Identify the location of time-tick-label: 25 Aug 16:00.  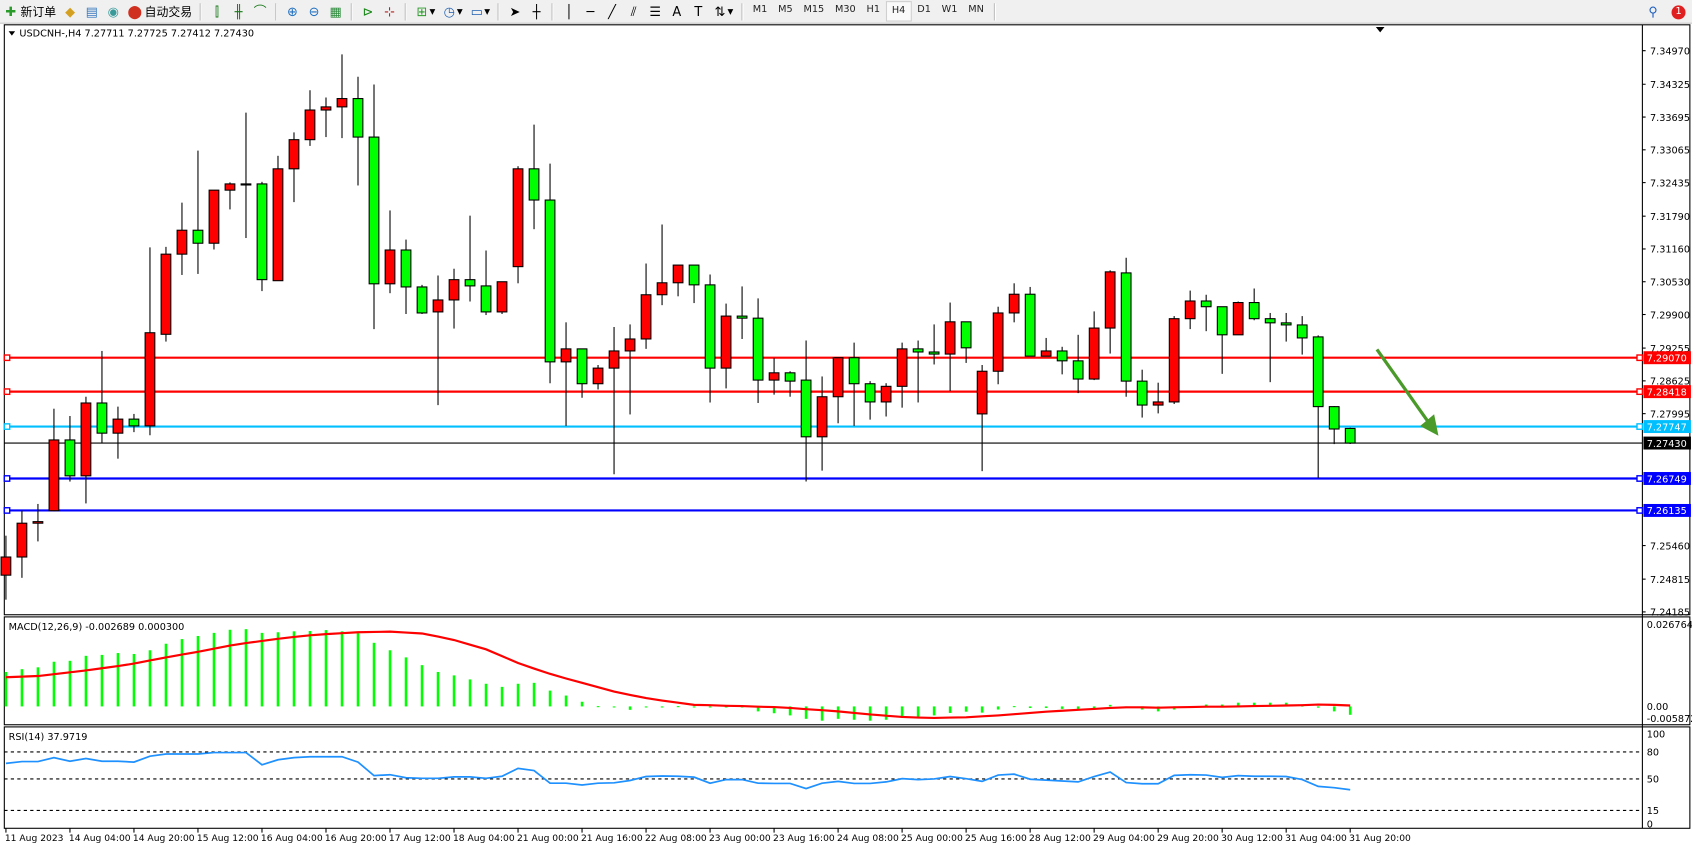
(996, 838).